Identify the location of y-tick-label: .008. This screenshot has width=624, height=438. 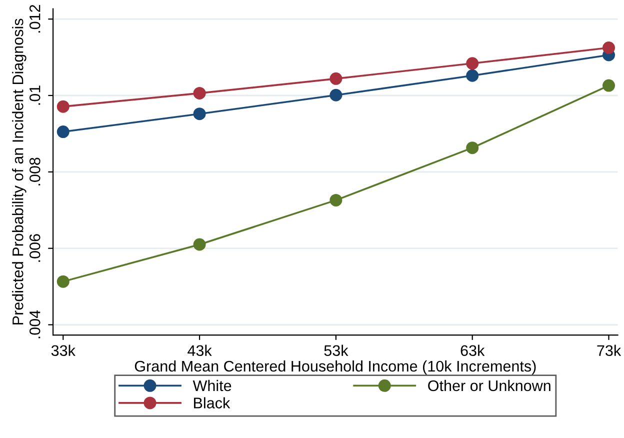
(34, 172).